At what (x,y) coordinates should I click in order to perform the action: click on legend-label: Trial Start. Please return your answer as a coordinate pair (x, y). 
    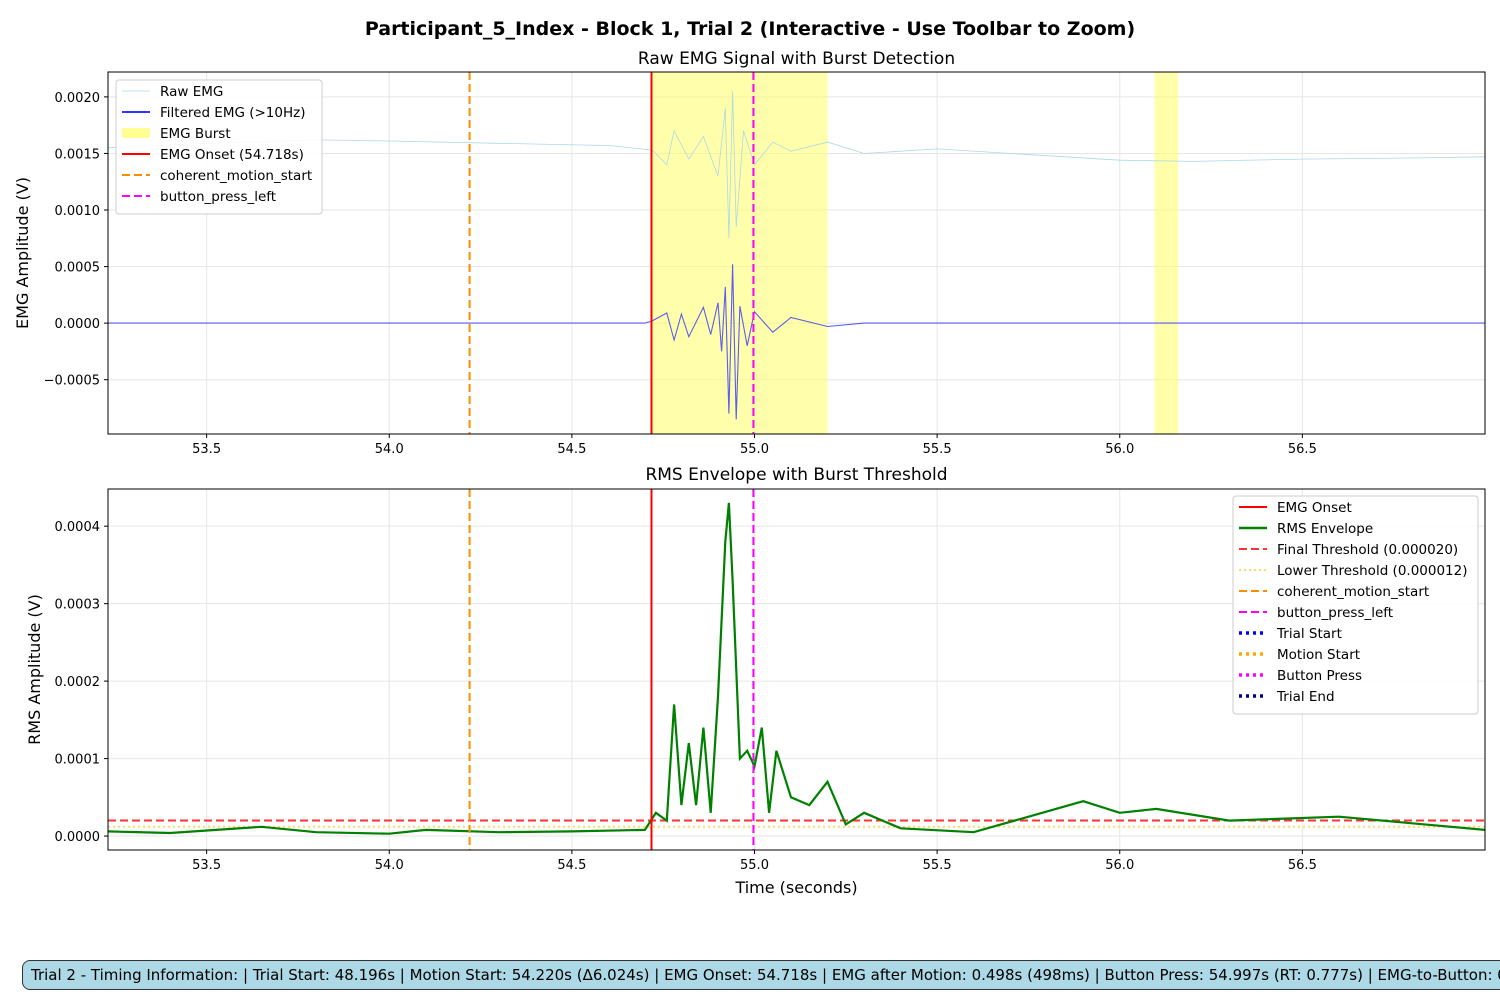
    Looking at the image, I should click on (1309, 634).